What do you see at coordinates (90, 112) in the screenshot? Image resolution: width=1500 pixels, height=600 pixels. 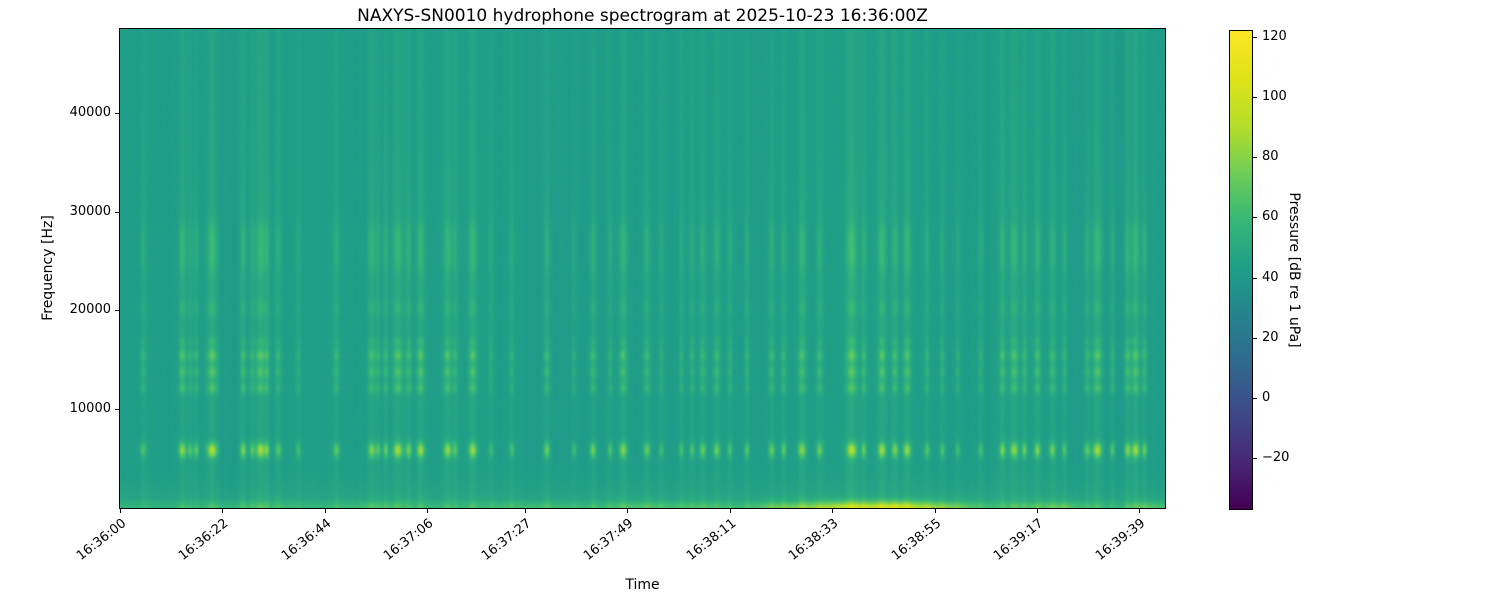 I see `y-tick-label: 40000` at bounding box center [90, 112].